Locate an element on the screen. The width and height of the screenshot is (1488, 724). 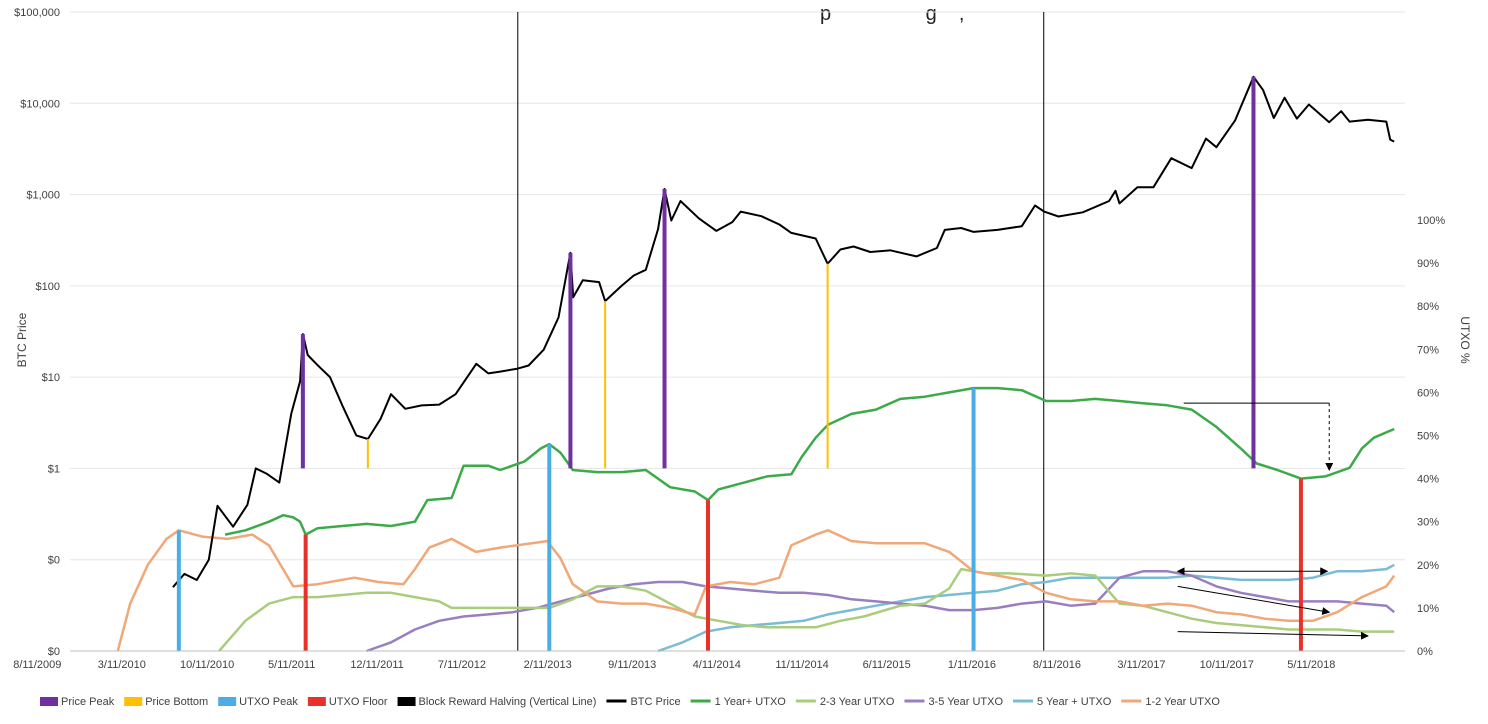
legend-item-block-reward-halving-vertical-line: Block Reward Halving (Vertical Line) is located at coordinates (497, 702).